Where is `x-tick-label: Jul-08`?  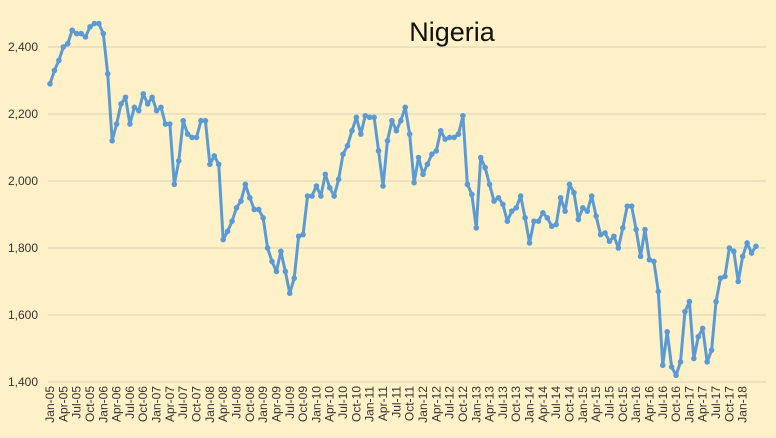
x-tick-label: Jul-08 is located at coordinates (236, 402).